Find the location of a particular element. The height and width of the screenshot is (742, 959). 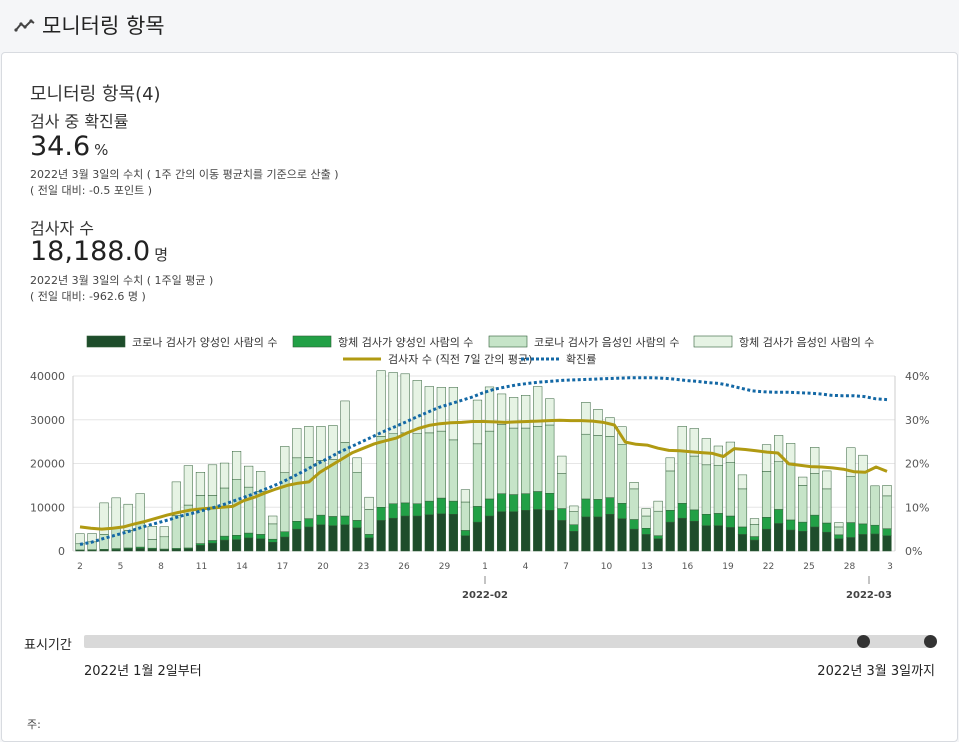

range-slider-start-handle is located at coordinates (863, 641).